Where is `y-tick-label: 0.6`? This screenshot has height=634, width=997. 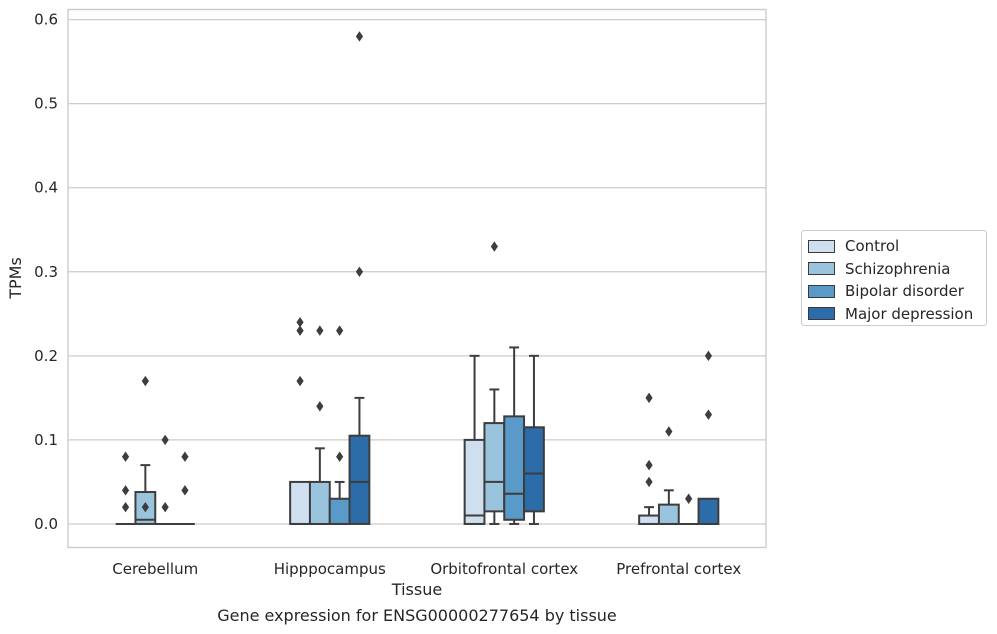
y-tick-label: 0.6 is located at coordinates (46, 20).